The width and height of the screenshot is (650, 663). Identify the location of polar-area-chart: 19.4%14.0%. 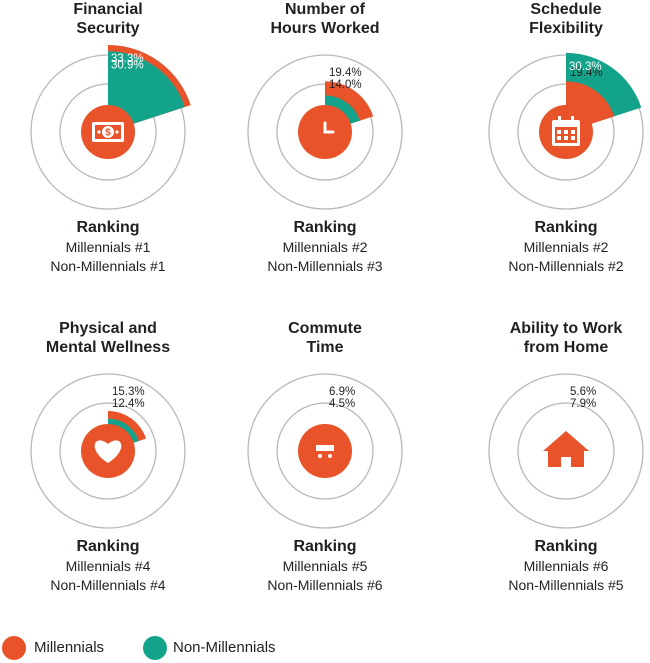
(325, 132).